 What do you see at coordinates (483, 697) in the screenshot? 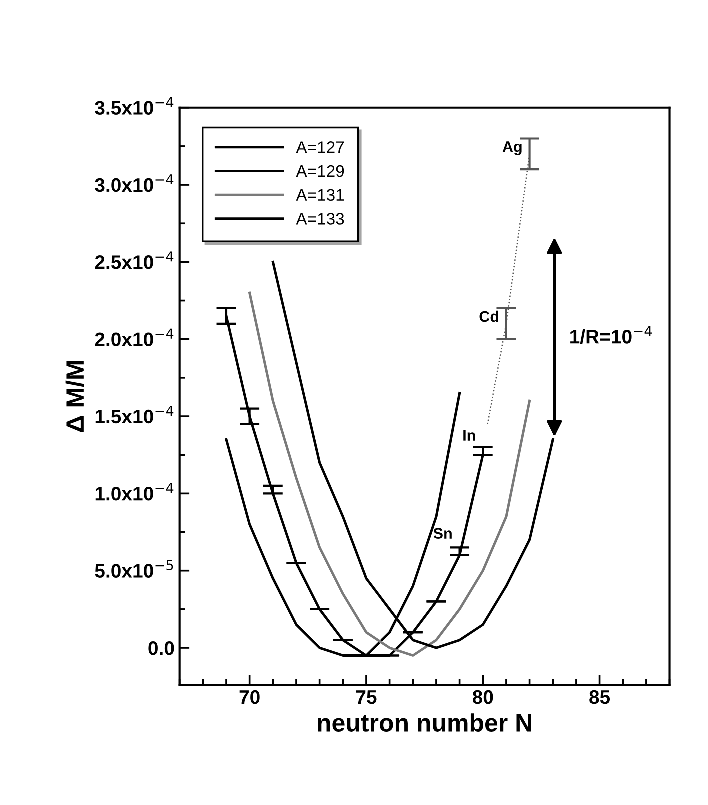
I see `x-tick-label: 80` at bounding box center [483, 697].